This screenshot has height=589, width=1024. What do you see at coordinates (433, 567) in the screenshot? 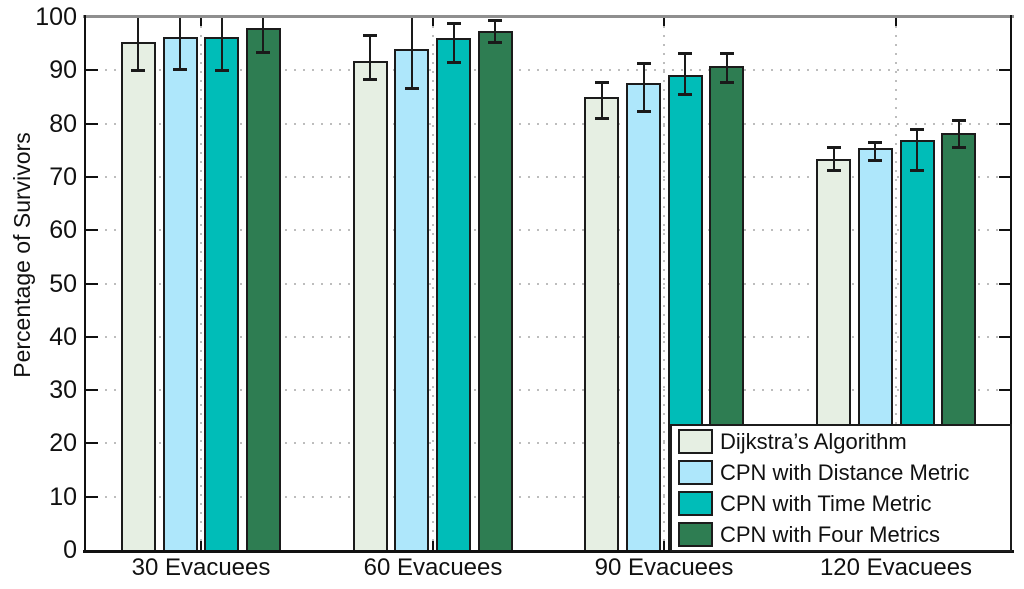
I see `x-category-label: 60 Evacuees` at bounding box center [433, 567].